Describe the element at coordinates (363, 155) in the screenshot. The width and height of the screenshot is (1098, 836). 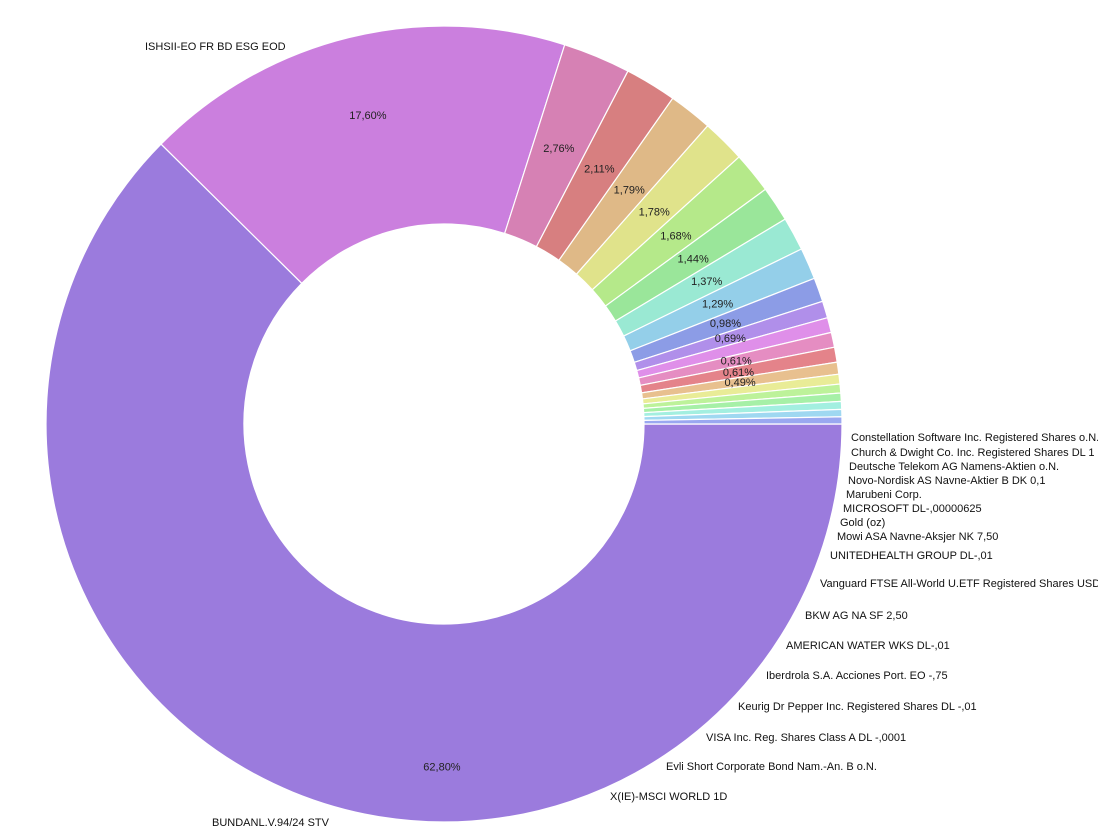
I see `slice-bundanl-v-94-24-stv` at that location.